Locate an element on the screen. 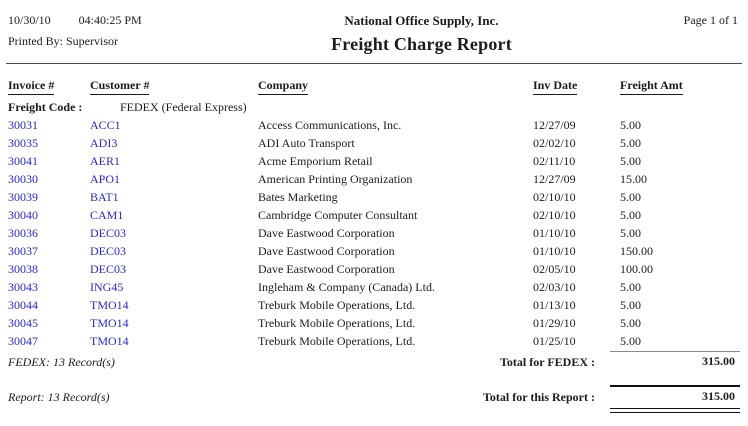 The width and height of the screenshot is (748, 426). cell-company-name: Treburk Mobile Operations, Ltd. is located at coordinates (337, 341).